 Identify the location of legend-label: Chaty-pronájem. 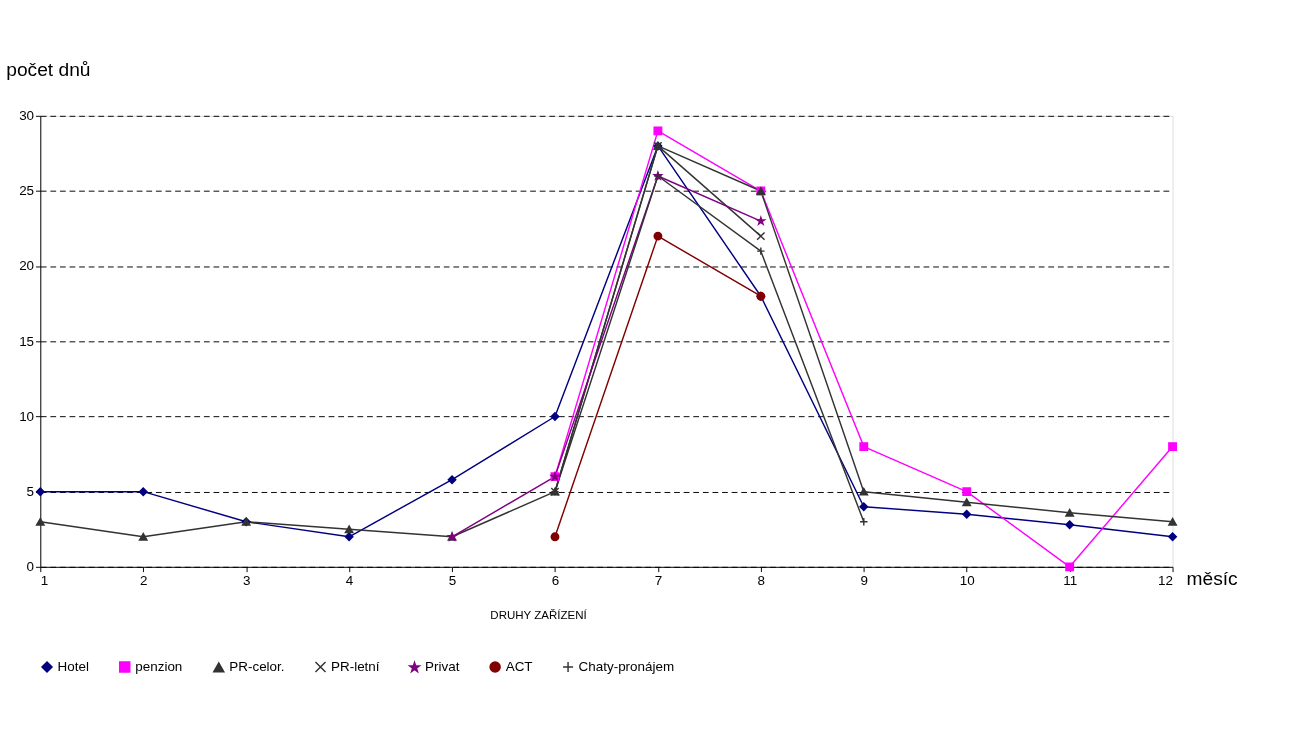
(626, 666).